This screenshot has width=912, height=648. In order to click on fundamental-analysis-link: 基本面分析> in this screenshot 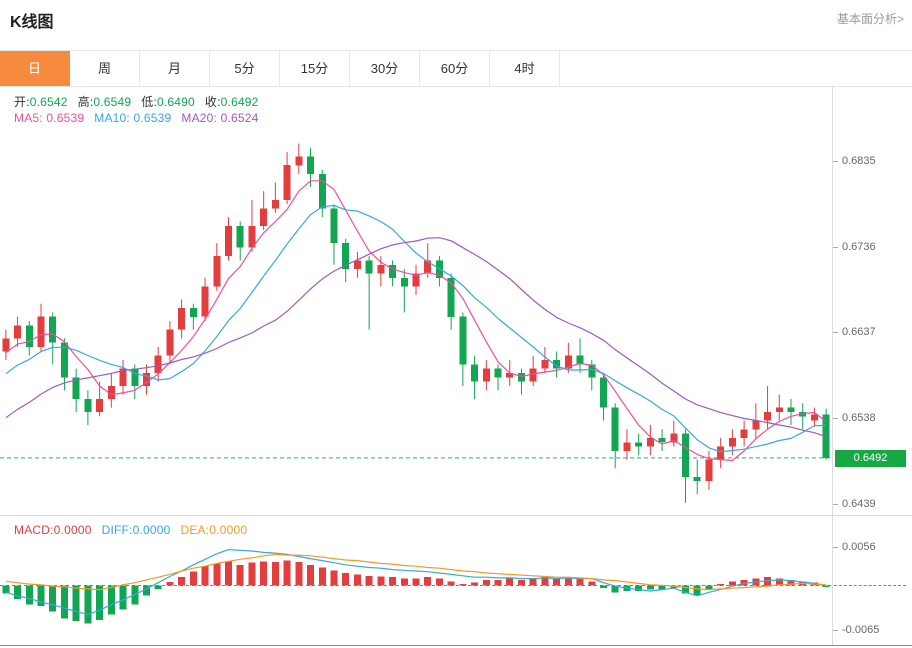, I will do `click(870, 19)`.